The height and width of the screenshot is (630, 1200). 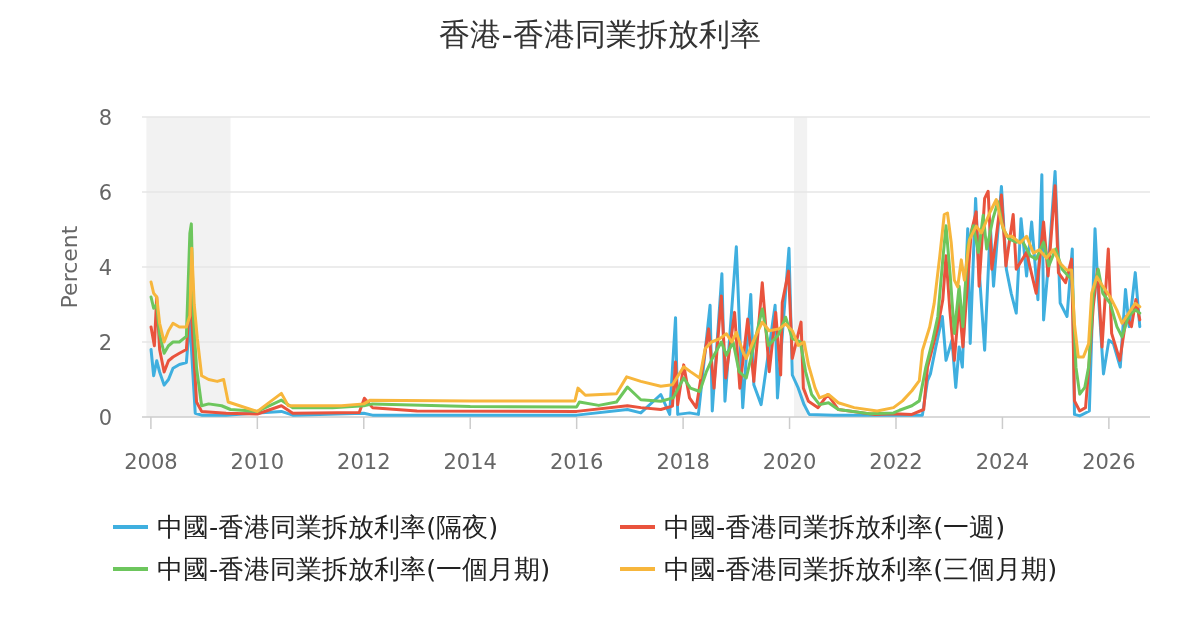 I want to click on x-tick-label: 2022, so click(x=896, y=462).